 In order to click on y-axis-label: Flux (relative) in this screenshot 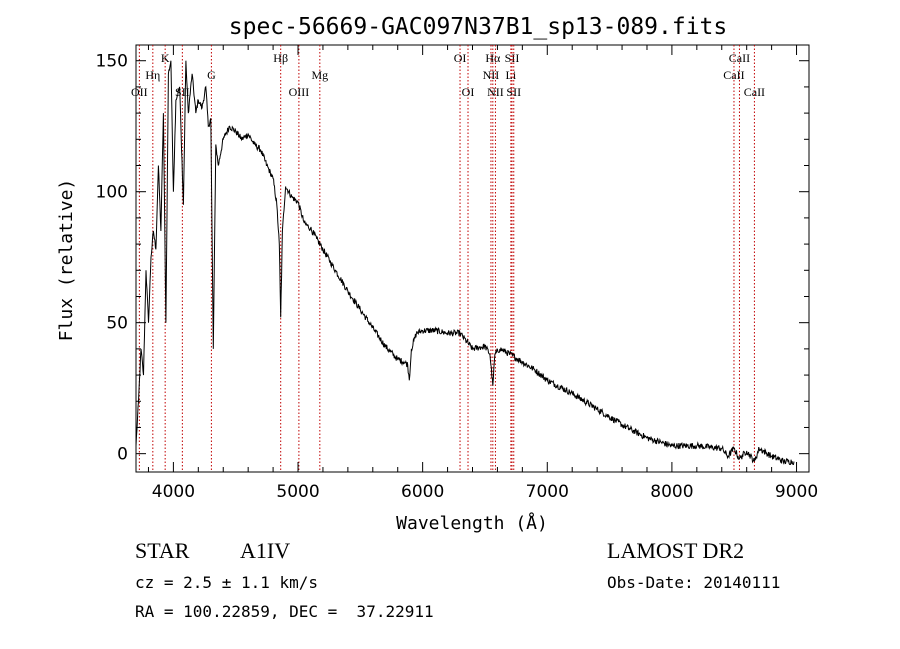, I will do `click(66, 260)`.